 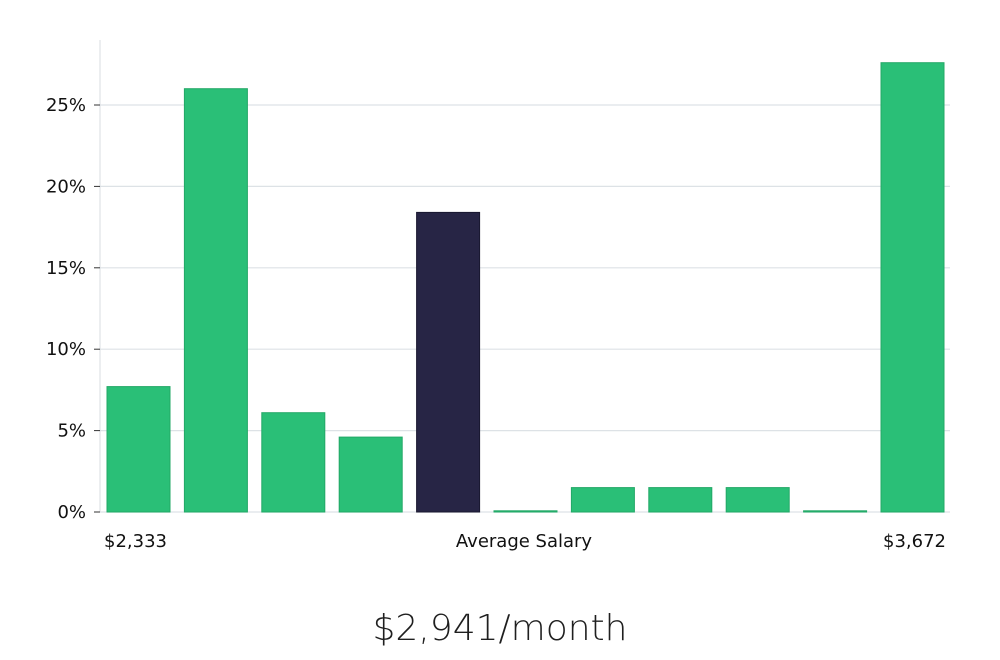 I want to click on y-tick-label: 0%, so click(x=71, y=512).